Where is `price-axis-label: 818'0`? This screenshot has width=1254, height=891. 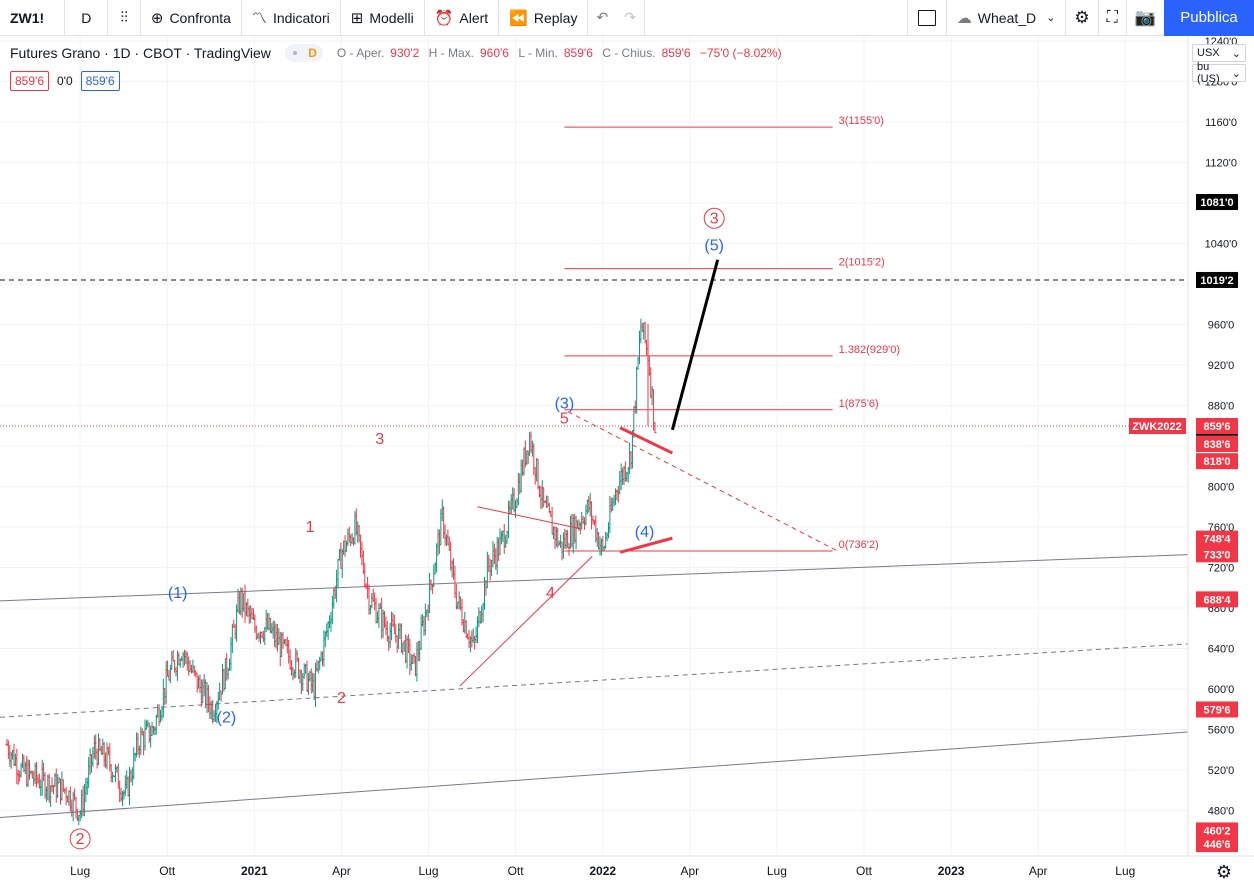 price-axis-label: 818'0 is located at coordinates (1216, 462).